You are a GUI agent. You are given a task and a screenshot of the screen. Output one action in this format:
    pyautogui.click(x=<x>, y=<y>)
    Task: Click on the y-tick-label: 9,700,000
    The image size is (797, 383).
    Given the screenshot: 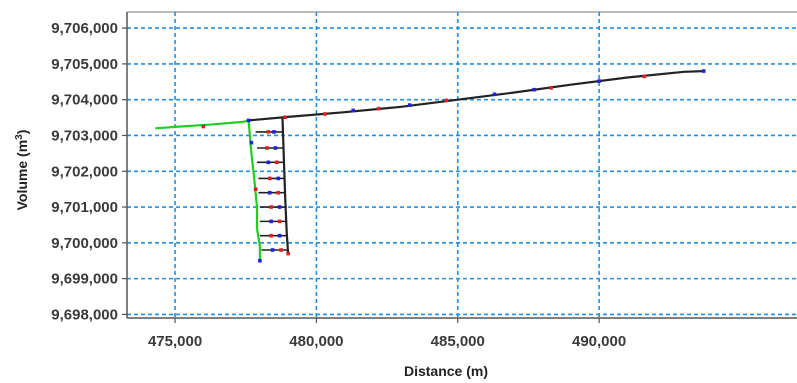 What is the action you would take?
    pyautogui.click(x=84, y=243)
    